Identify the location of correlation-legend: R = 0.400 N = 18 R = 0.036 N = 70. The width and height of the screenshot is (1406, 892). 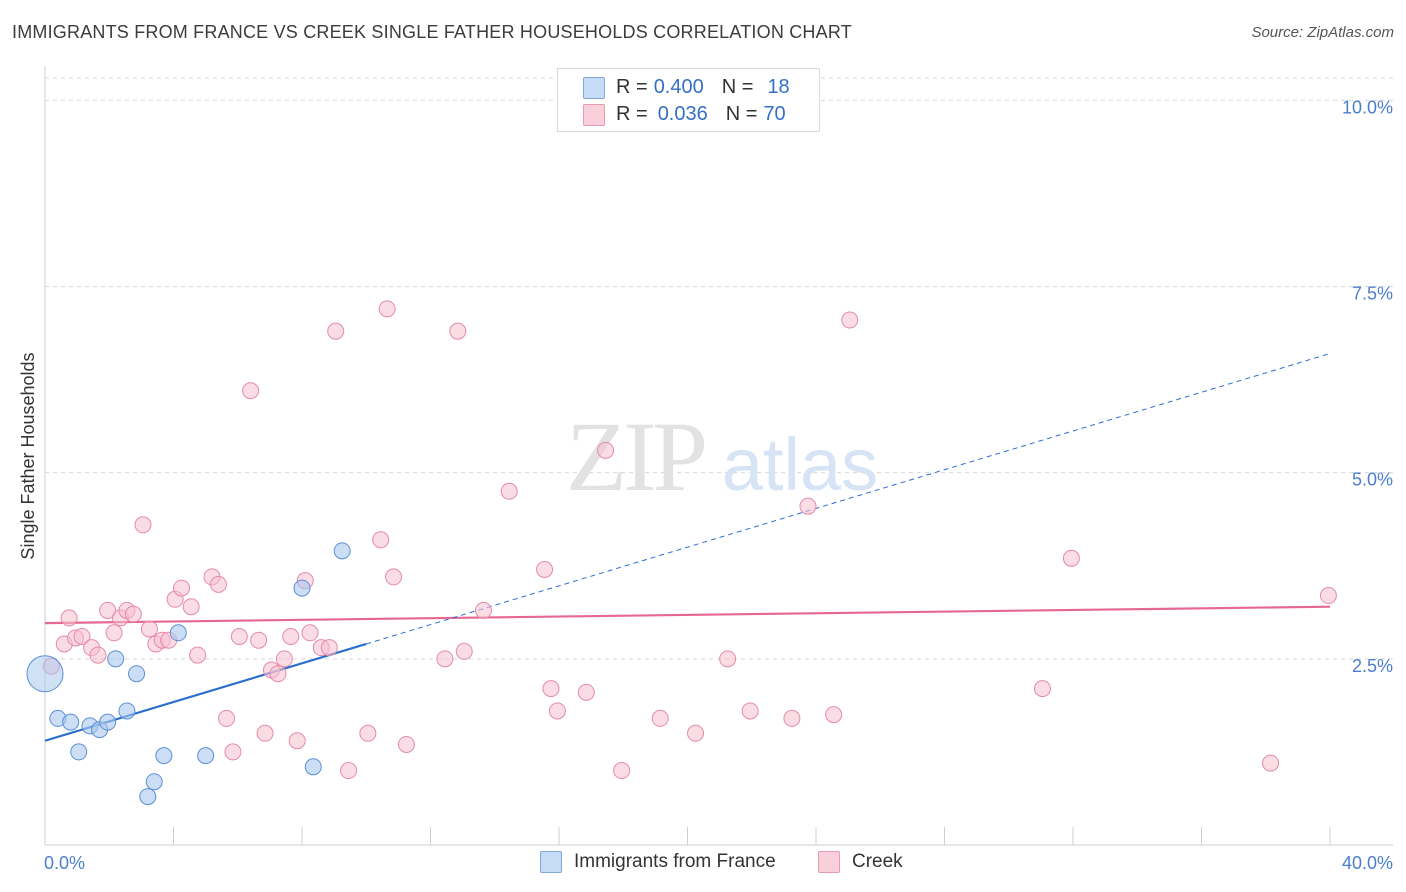
(688, 100).